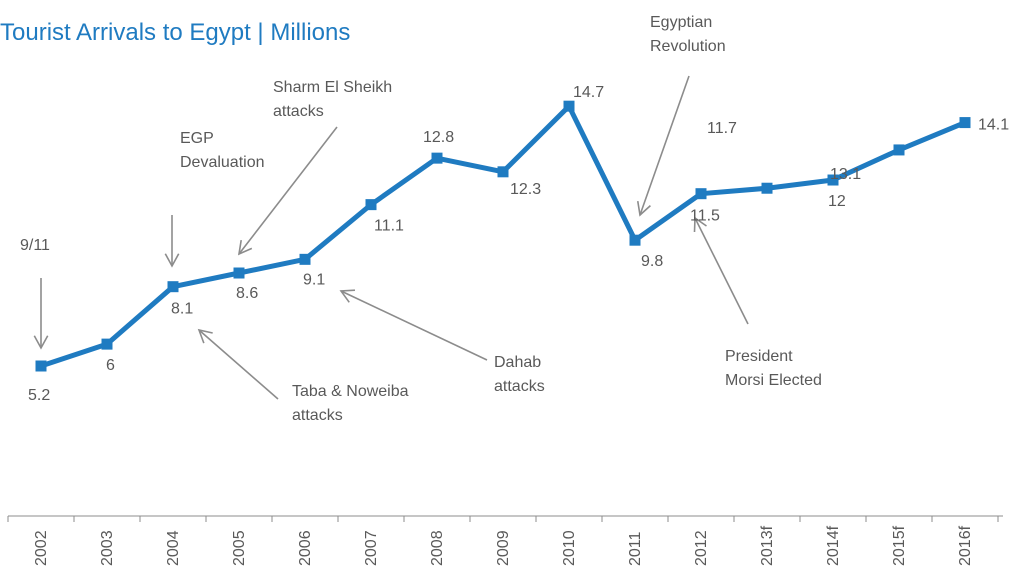  Describe the element at coordinates (503, 172) in the screenshot. I see `data-point-2009` at that location.